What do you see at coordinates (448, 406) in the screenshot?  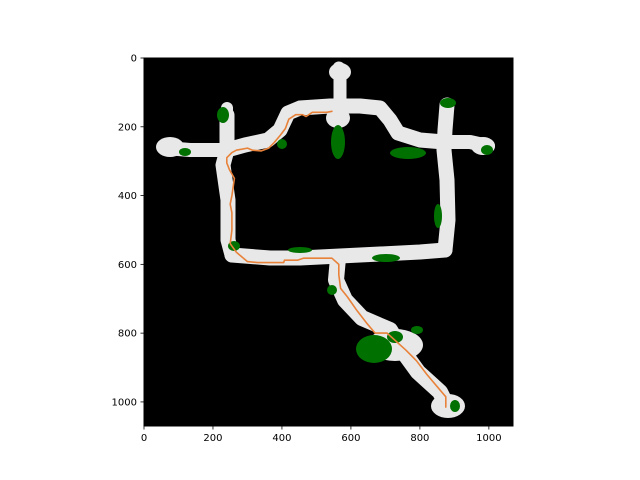 I see `room-bottom-end` at bounding box center [448, 406].